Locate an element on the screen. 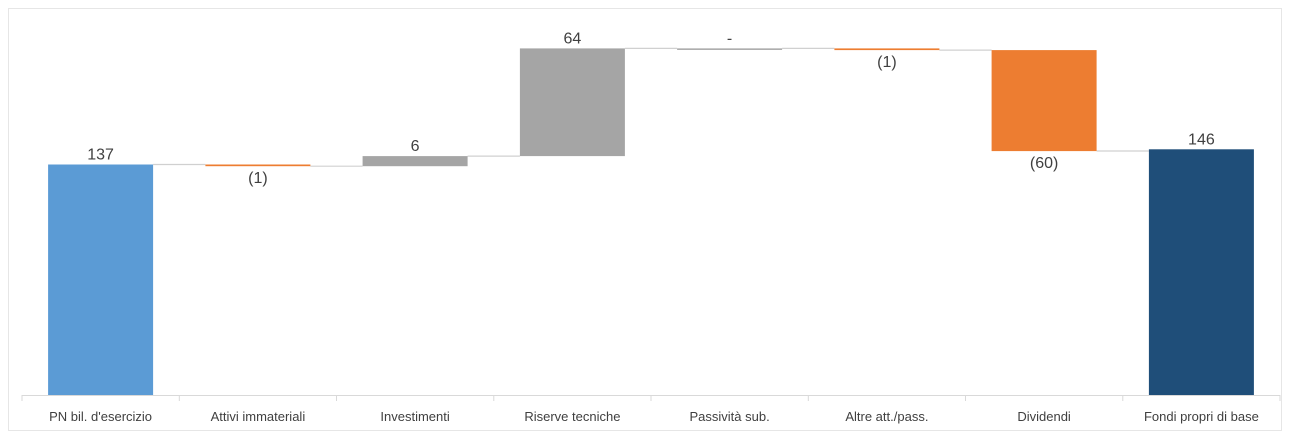 The image size is (1290, 437). x-tick-label-3: Investimenti is located at coordinates (414, 416).